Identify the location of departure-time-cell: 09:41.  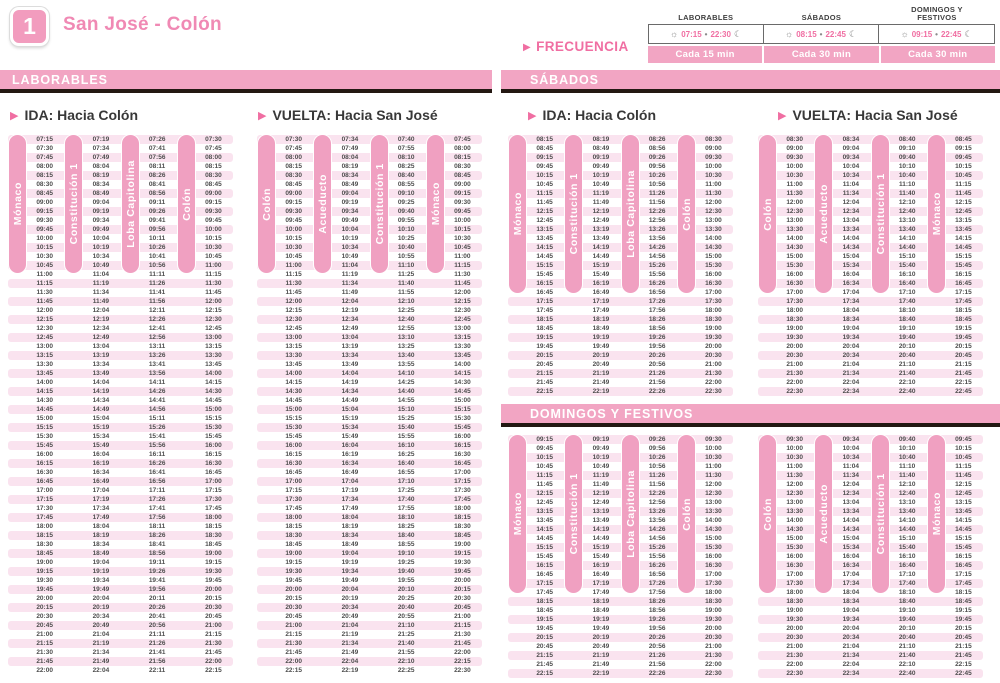
(157, 220).